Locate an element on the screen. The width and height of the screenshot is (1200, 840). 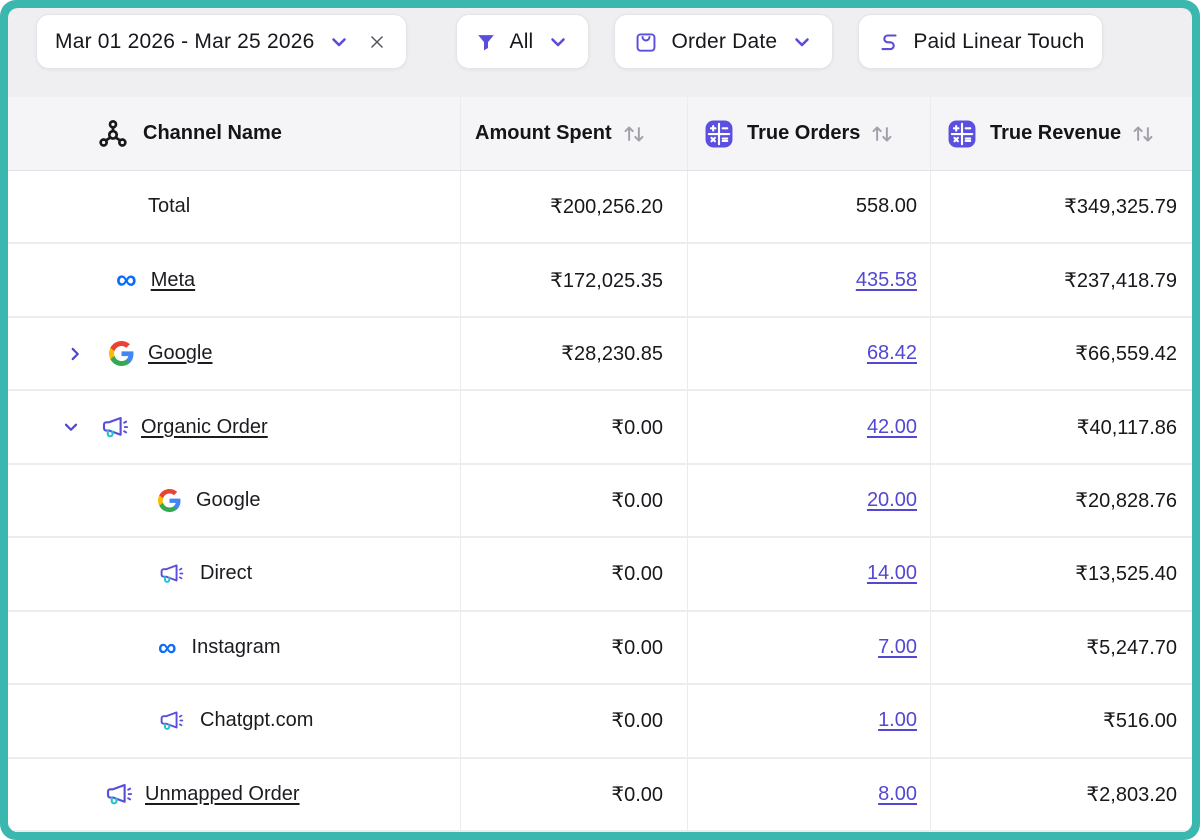
date-range-filter: Mar 01 2026 - Mar 25 2026 is located at coordinates (222, 41).